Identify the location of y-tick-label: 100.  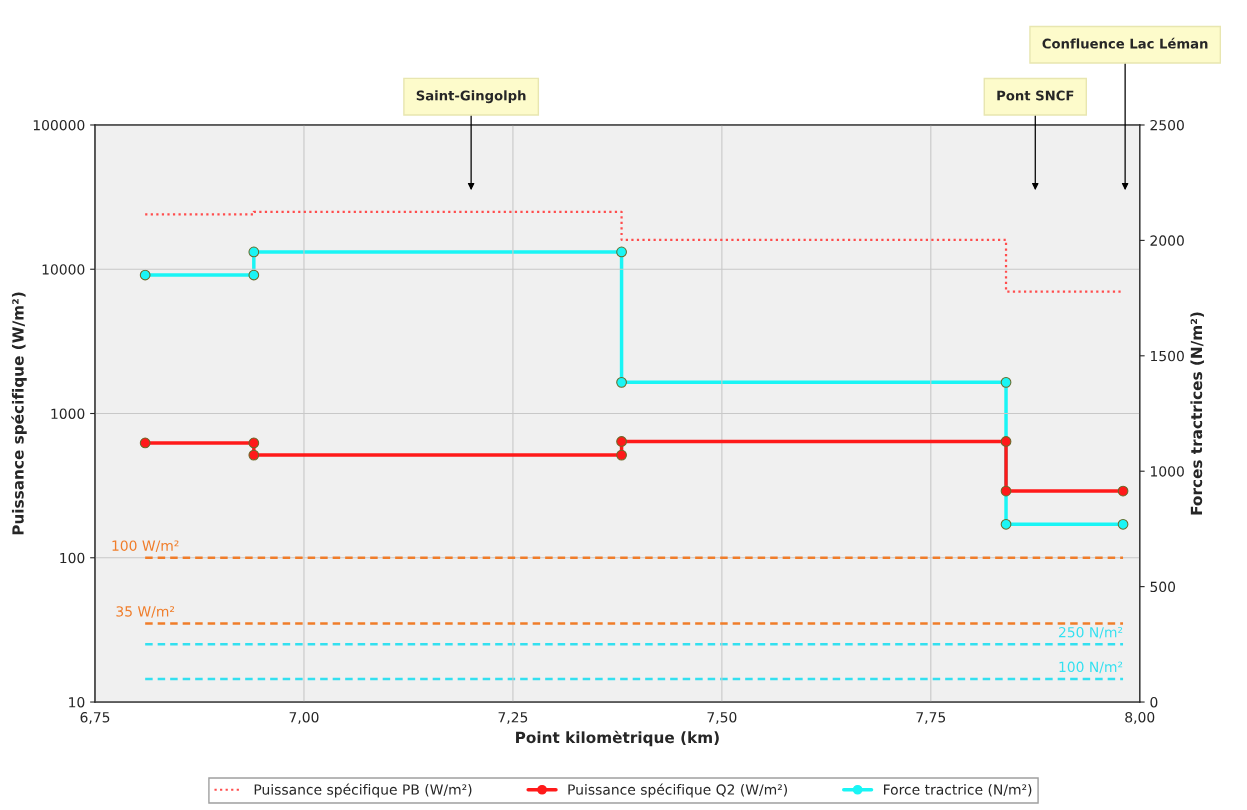
(72, 558).